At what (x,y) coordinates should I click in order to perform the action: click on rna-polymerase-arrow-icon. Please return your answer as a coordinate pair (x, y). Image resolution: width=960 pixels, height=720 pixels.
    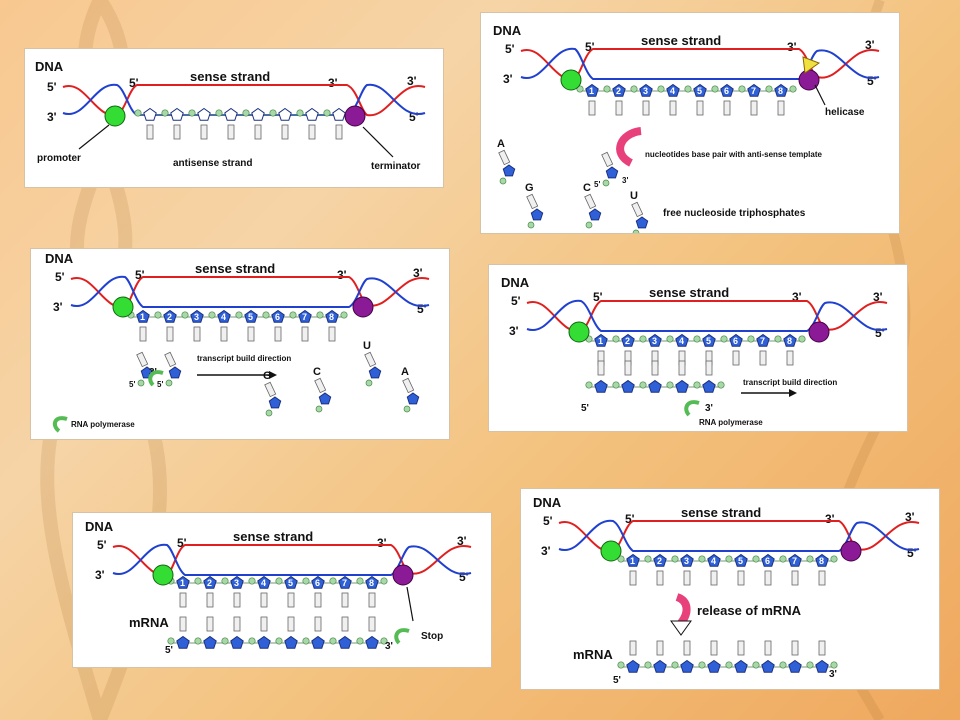
    Looking at the image, I should click on (692, 408).